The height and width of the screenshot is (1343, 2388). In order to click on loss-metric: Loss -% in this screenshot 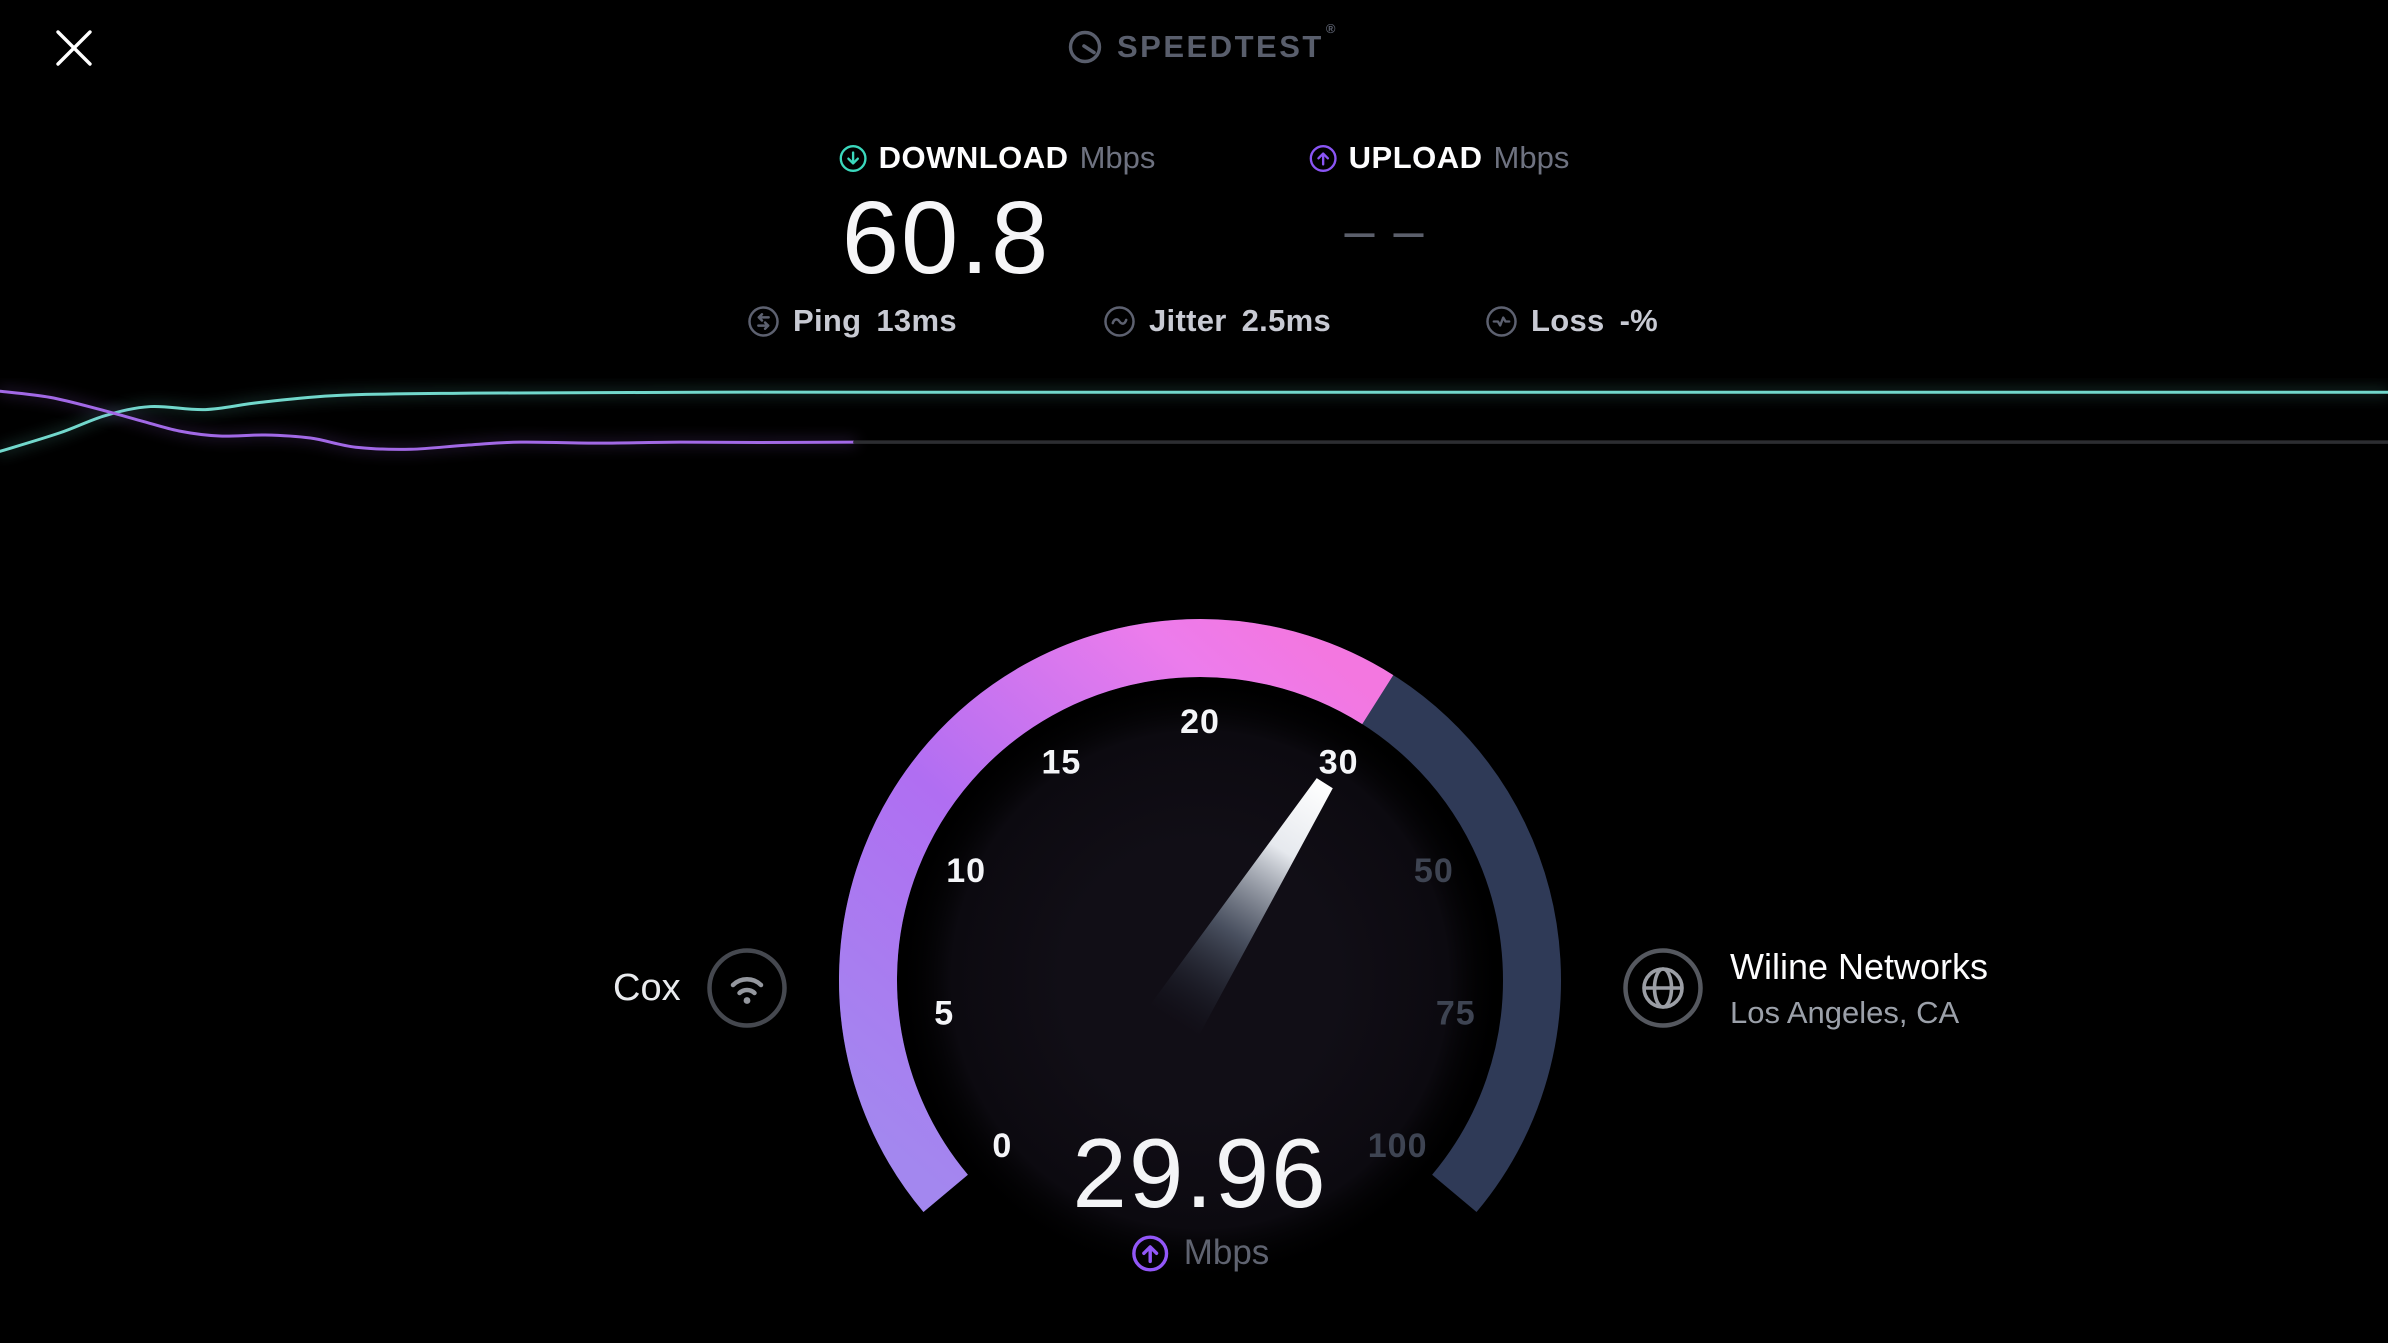, I will do `click(1571, 321)`.